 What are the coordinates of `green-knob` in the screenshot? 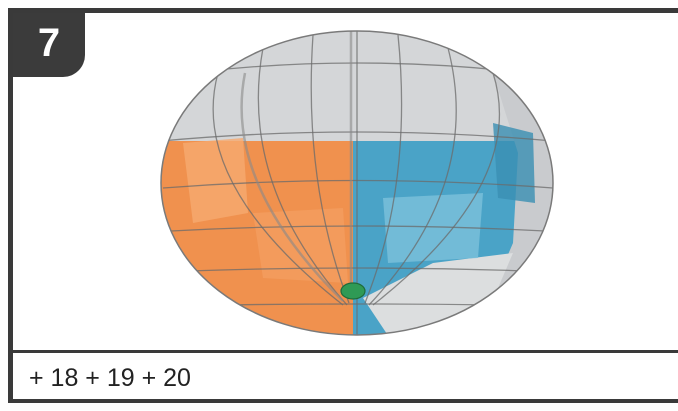 It's located at (353, 291).